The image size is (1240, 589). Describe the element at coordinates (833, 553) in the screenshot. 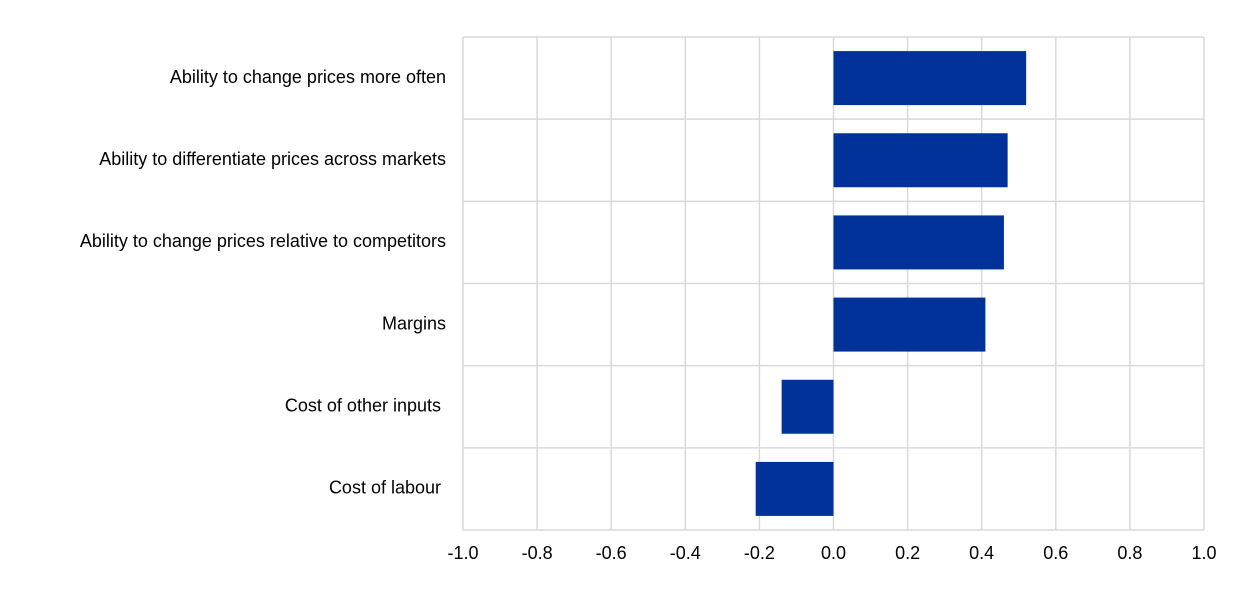

I see `x-tick-label: 0.0` at that location.